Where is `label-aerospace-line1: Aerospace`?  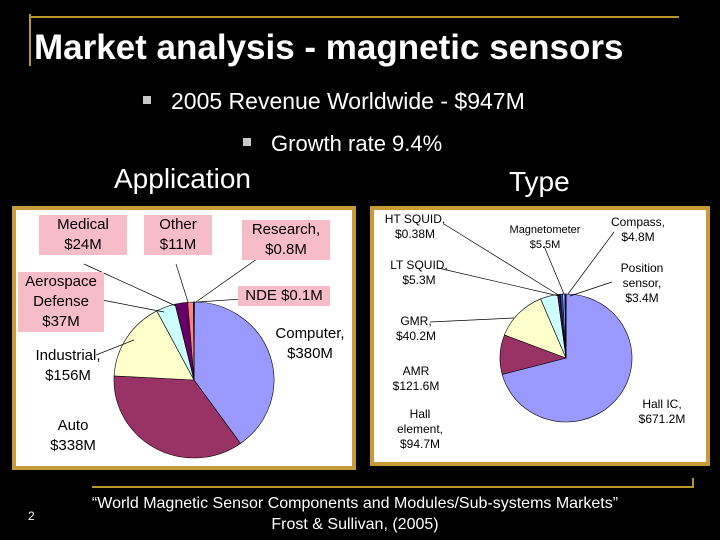 label-aerospace-line1: Aerospace is located at coordinates (61, 281).